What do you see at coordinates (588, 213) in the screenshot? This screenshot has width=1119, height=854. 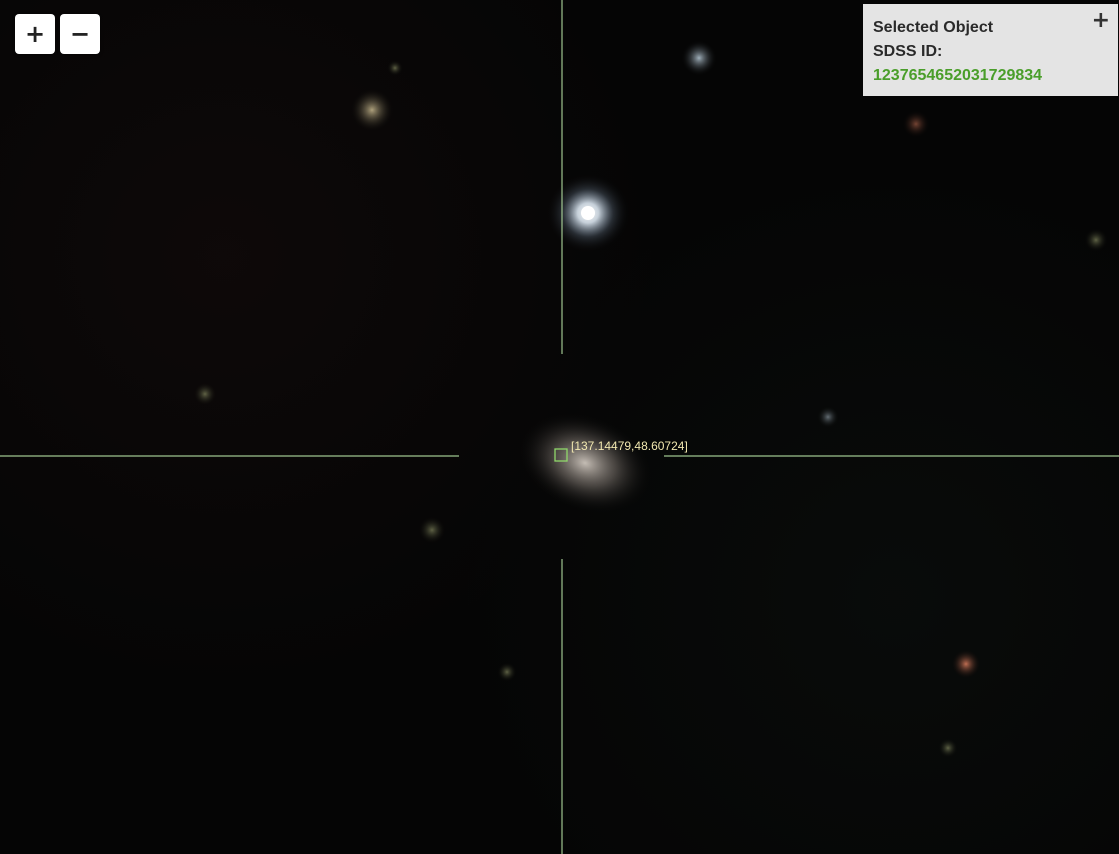 I see `bright-star-core` at bounding box center [588, 213].